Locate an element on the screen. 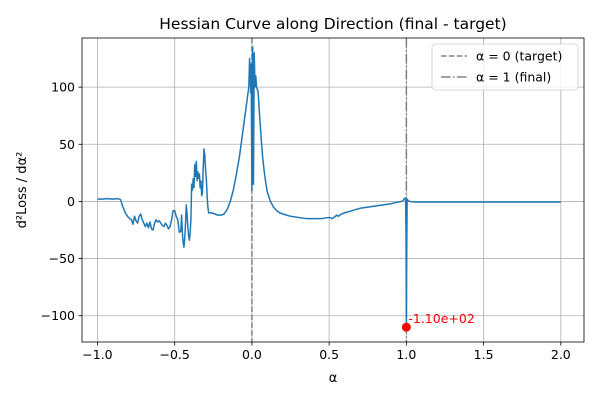 The height and width of the screenshot is (400, 600). x-tick-label: 1.5 is located at coordinates (484, 354).